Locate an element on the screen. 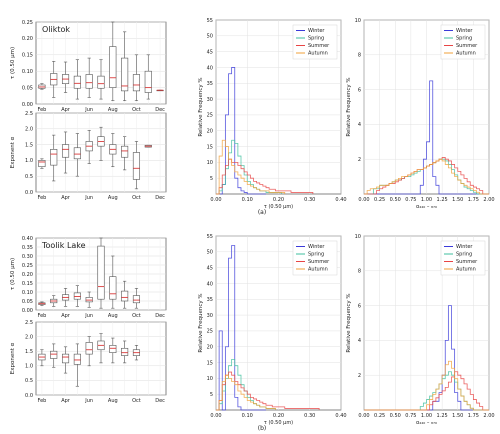 The height and width of the screenshot is (434, 500). panel-label-a: (a) is located at coordinates (262, 212).